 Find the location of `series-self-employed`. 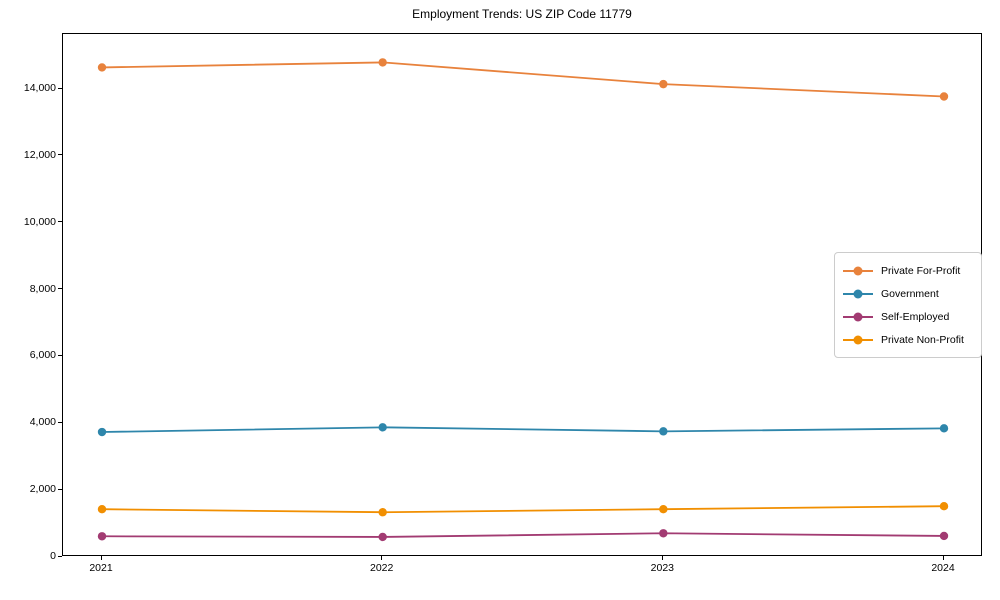

series-self-employed is located at coordinates (523, 535).